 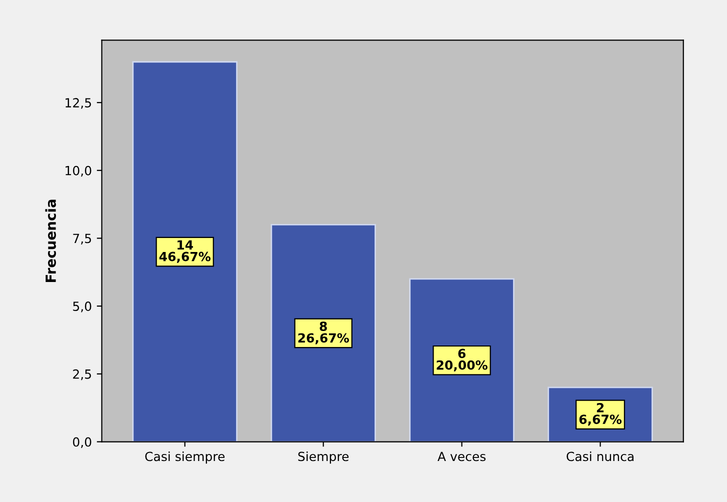 What do you see at coordinates (82, 307) in the screenshot?
I see `y-tick-label: 5,0` at bounding box center [82, 307].